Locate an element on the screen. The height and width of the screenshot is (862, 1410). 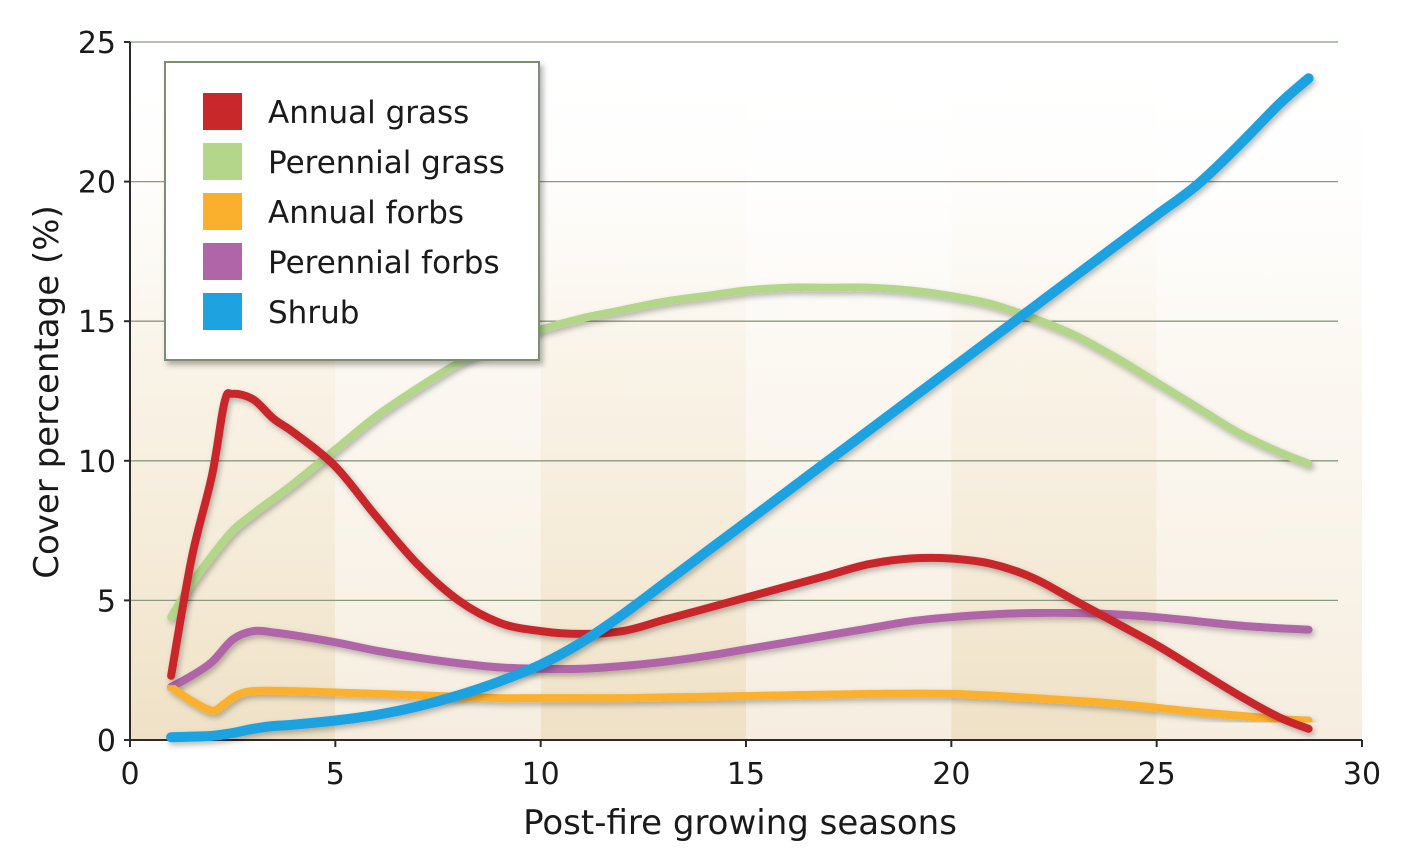
x-tick-label: 30 is located at coordinates (1362, 774).